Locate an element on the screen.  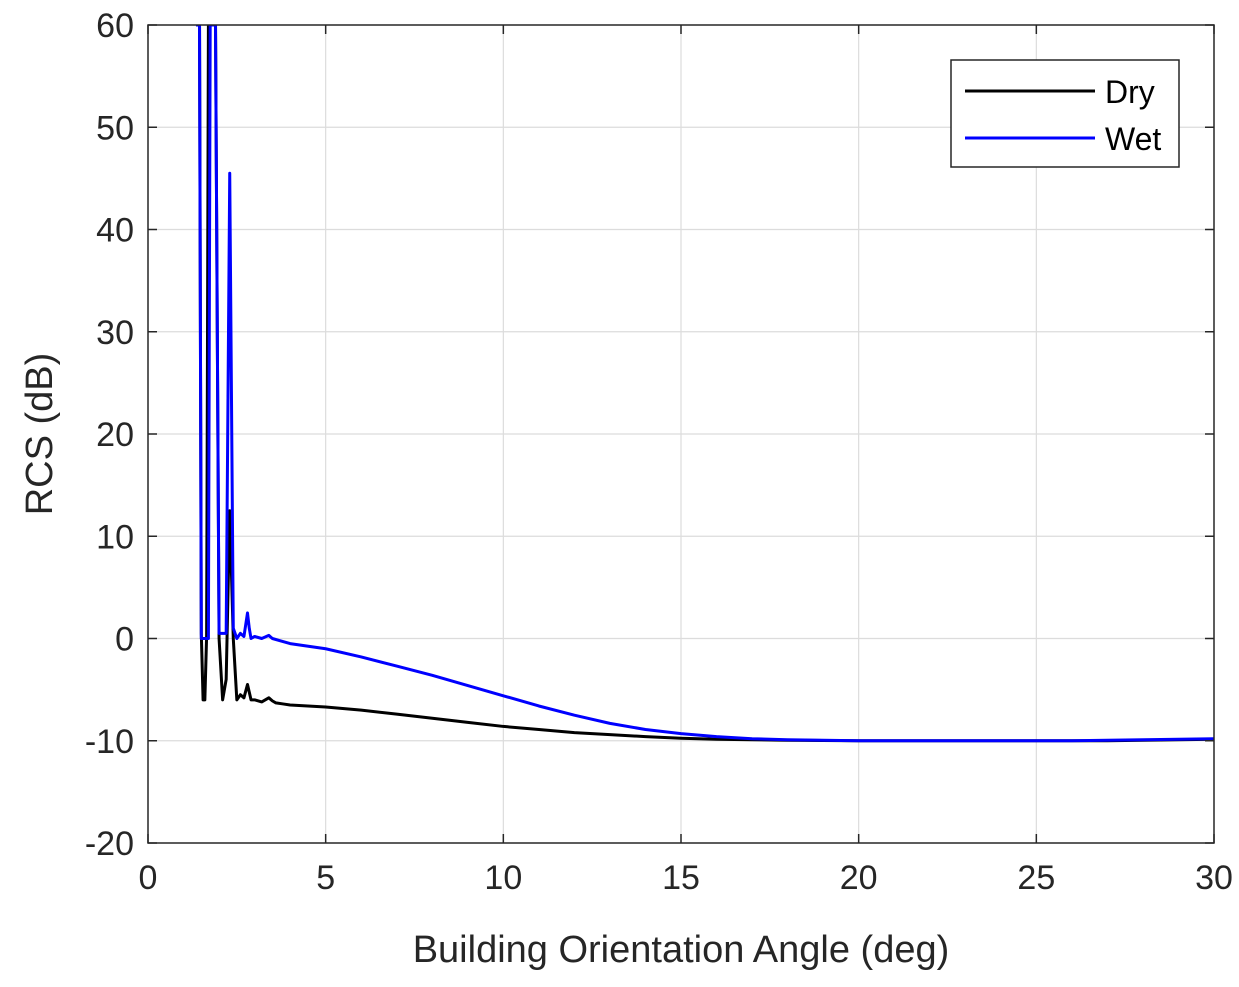
legend-label-wet: Wet is located at coordinates (1133, 139).